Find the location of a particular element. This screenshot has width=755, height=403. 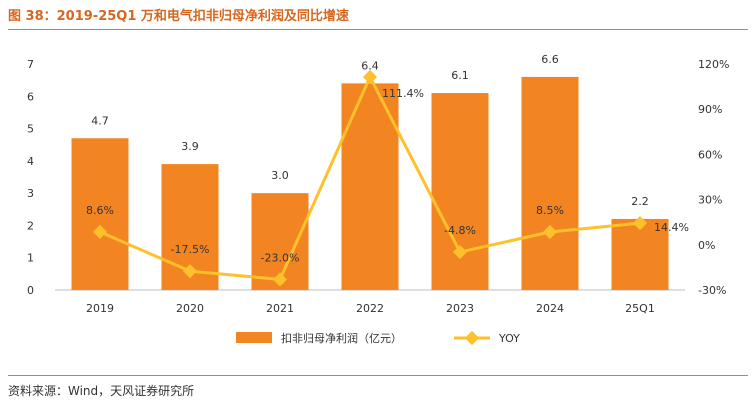

y-right-tick-label: 0% is located at coordinates (706, 245).